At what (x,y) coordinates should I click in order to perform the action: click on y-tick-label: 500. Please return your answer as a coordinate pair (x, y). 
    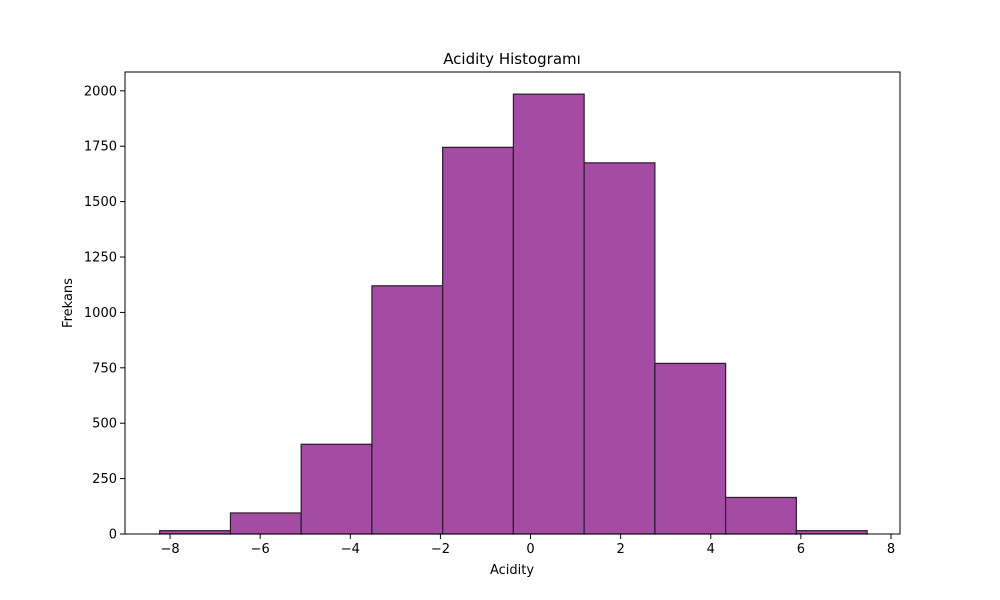
    Looking at the image, I should click on (104, 424).